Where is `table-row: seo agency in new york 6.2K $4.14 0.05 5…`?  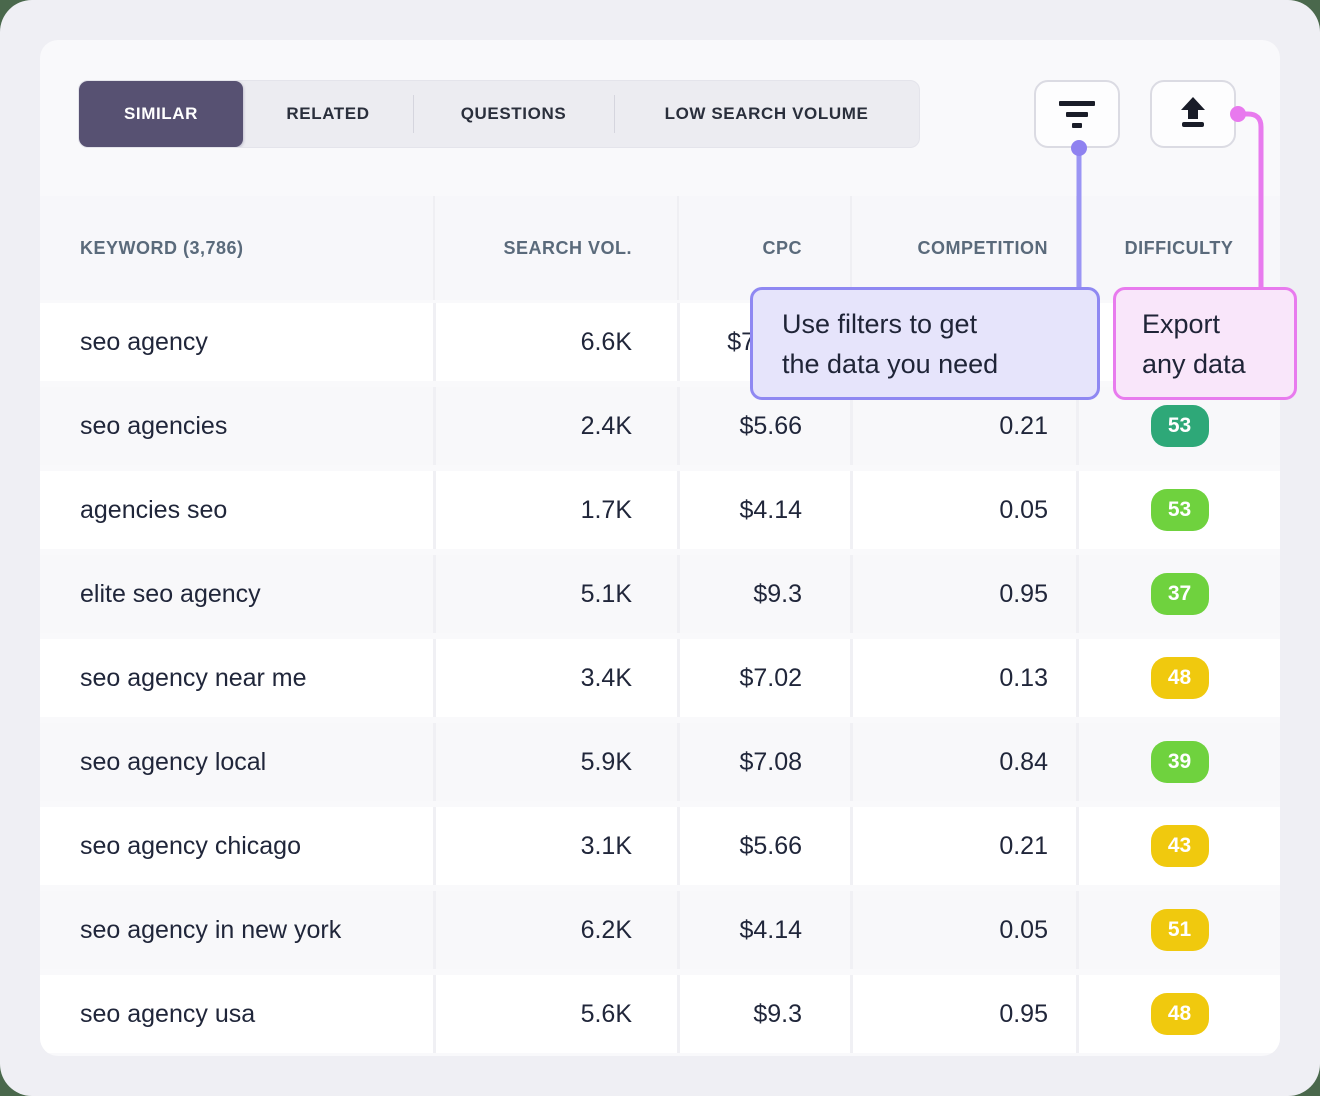 table-row: seo agency in new york 6.2K $4.14 0.05 5… is located at coordinates (660, 930).